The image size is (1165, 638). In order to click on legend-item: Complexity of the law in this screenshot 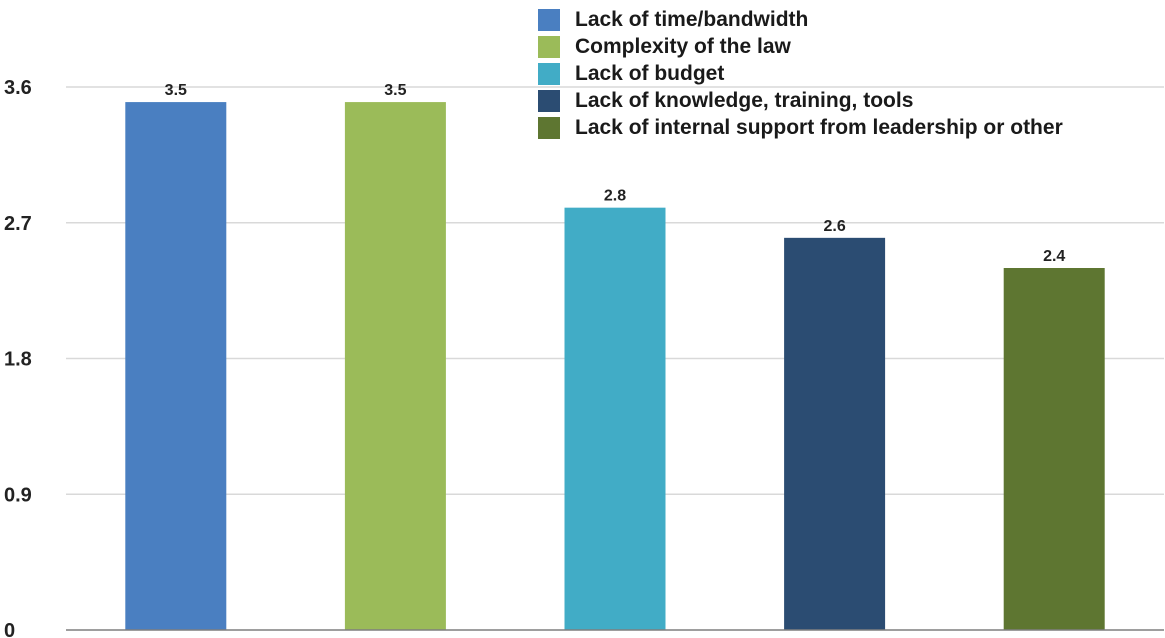, I will do `click(850, 46)`.